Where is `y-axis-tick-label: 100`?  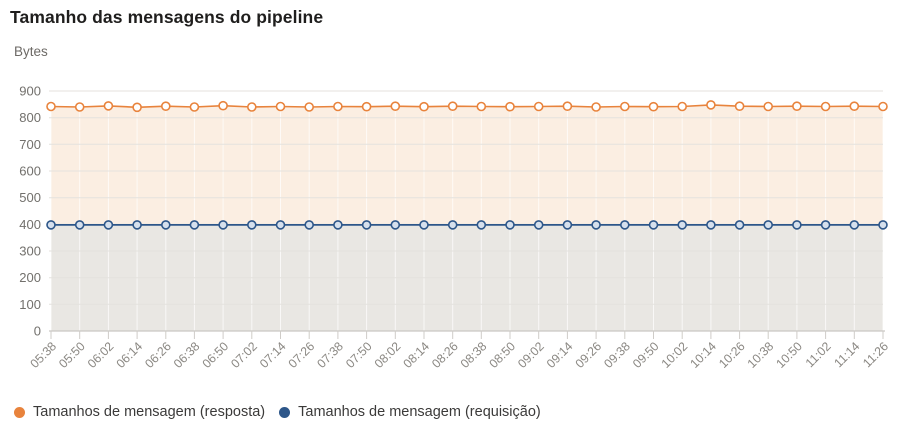
y-axis-tick-label: 100 is located at coordinates (30, 304).